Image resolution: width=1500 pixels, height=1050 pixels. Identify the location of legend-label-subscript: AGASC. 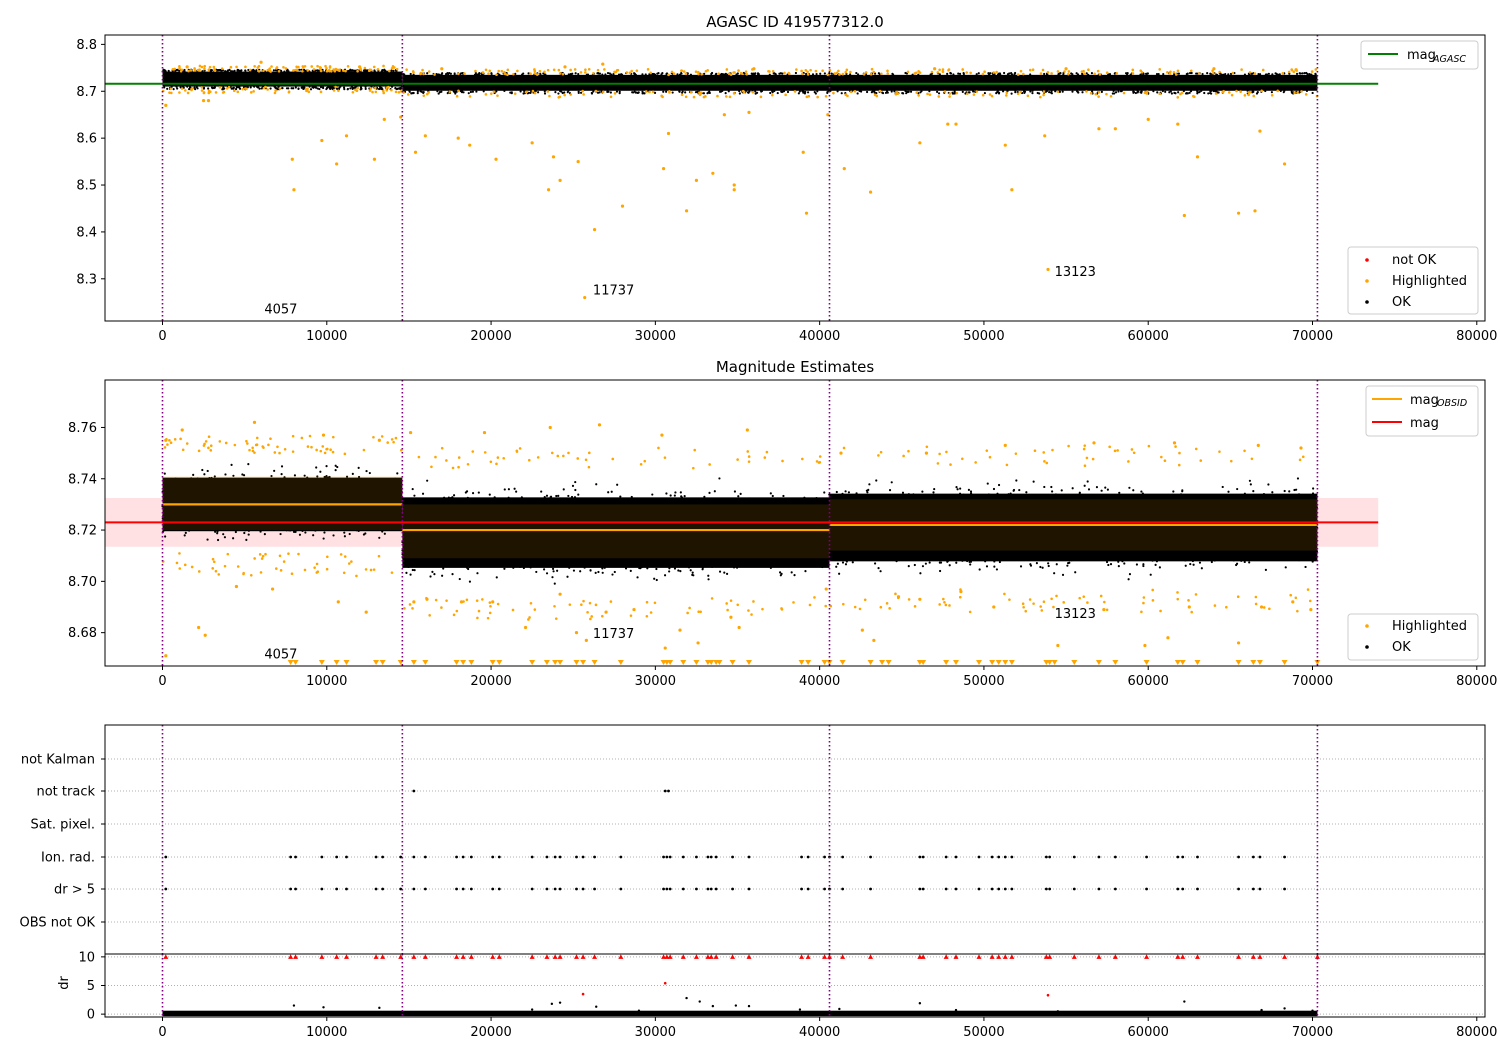
(1449, 59).